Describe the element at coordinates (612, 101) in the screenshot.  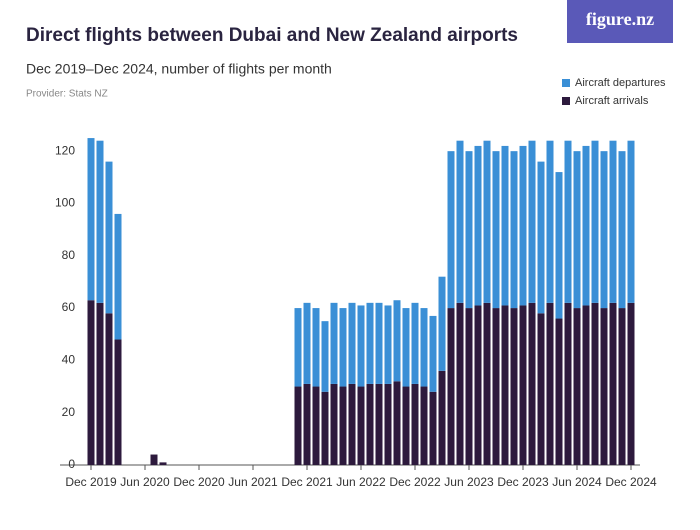
I see `legend-label: Aircraft arrivals` at that location.